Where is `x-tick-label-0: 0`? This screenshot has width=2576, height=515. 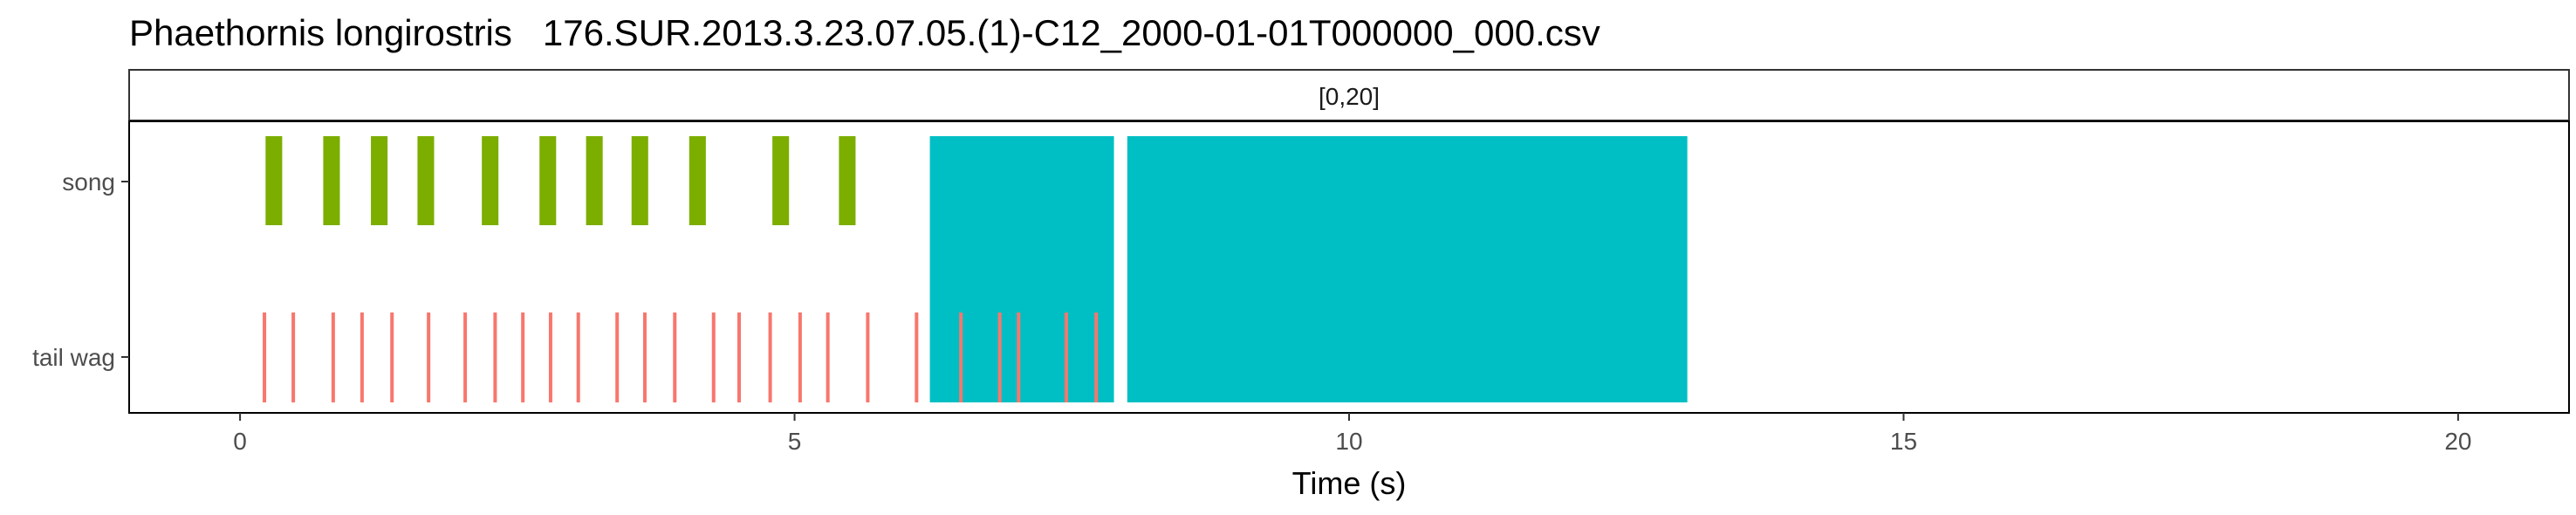 x-tick-label-0: 0 is located at coordinates (240, 441).